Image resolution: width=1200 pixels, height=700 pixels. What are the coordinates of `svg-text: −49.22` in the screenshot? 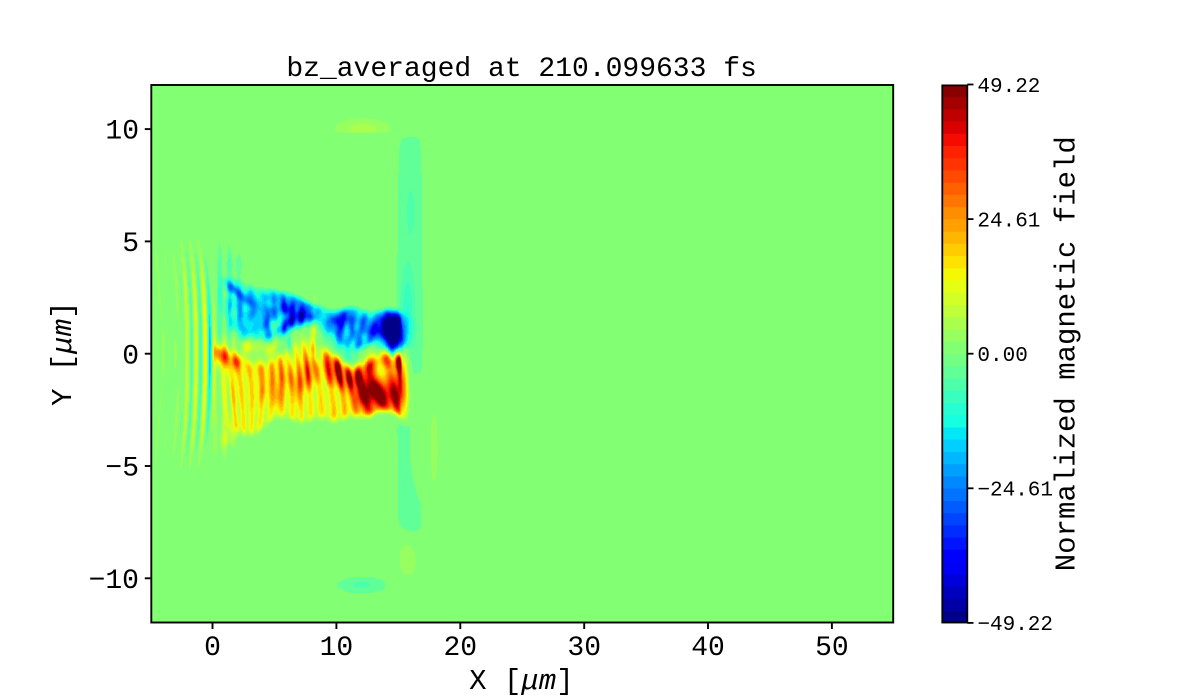 It's located at (1015, 625).